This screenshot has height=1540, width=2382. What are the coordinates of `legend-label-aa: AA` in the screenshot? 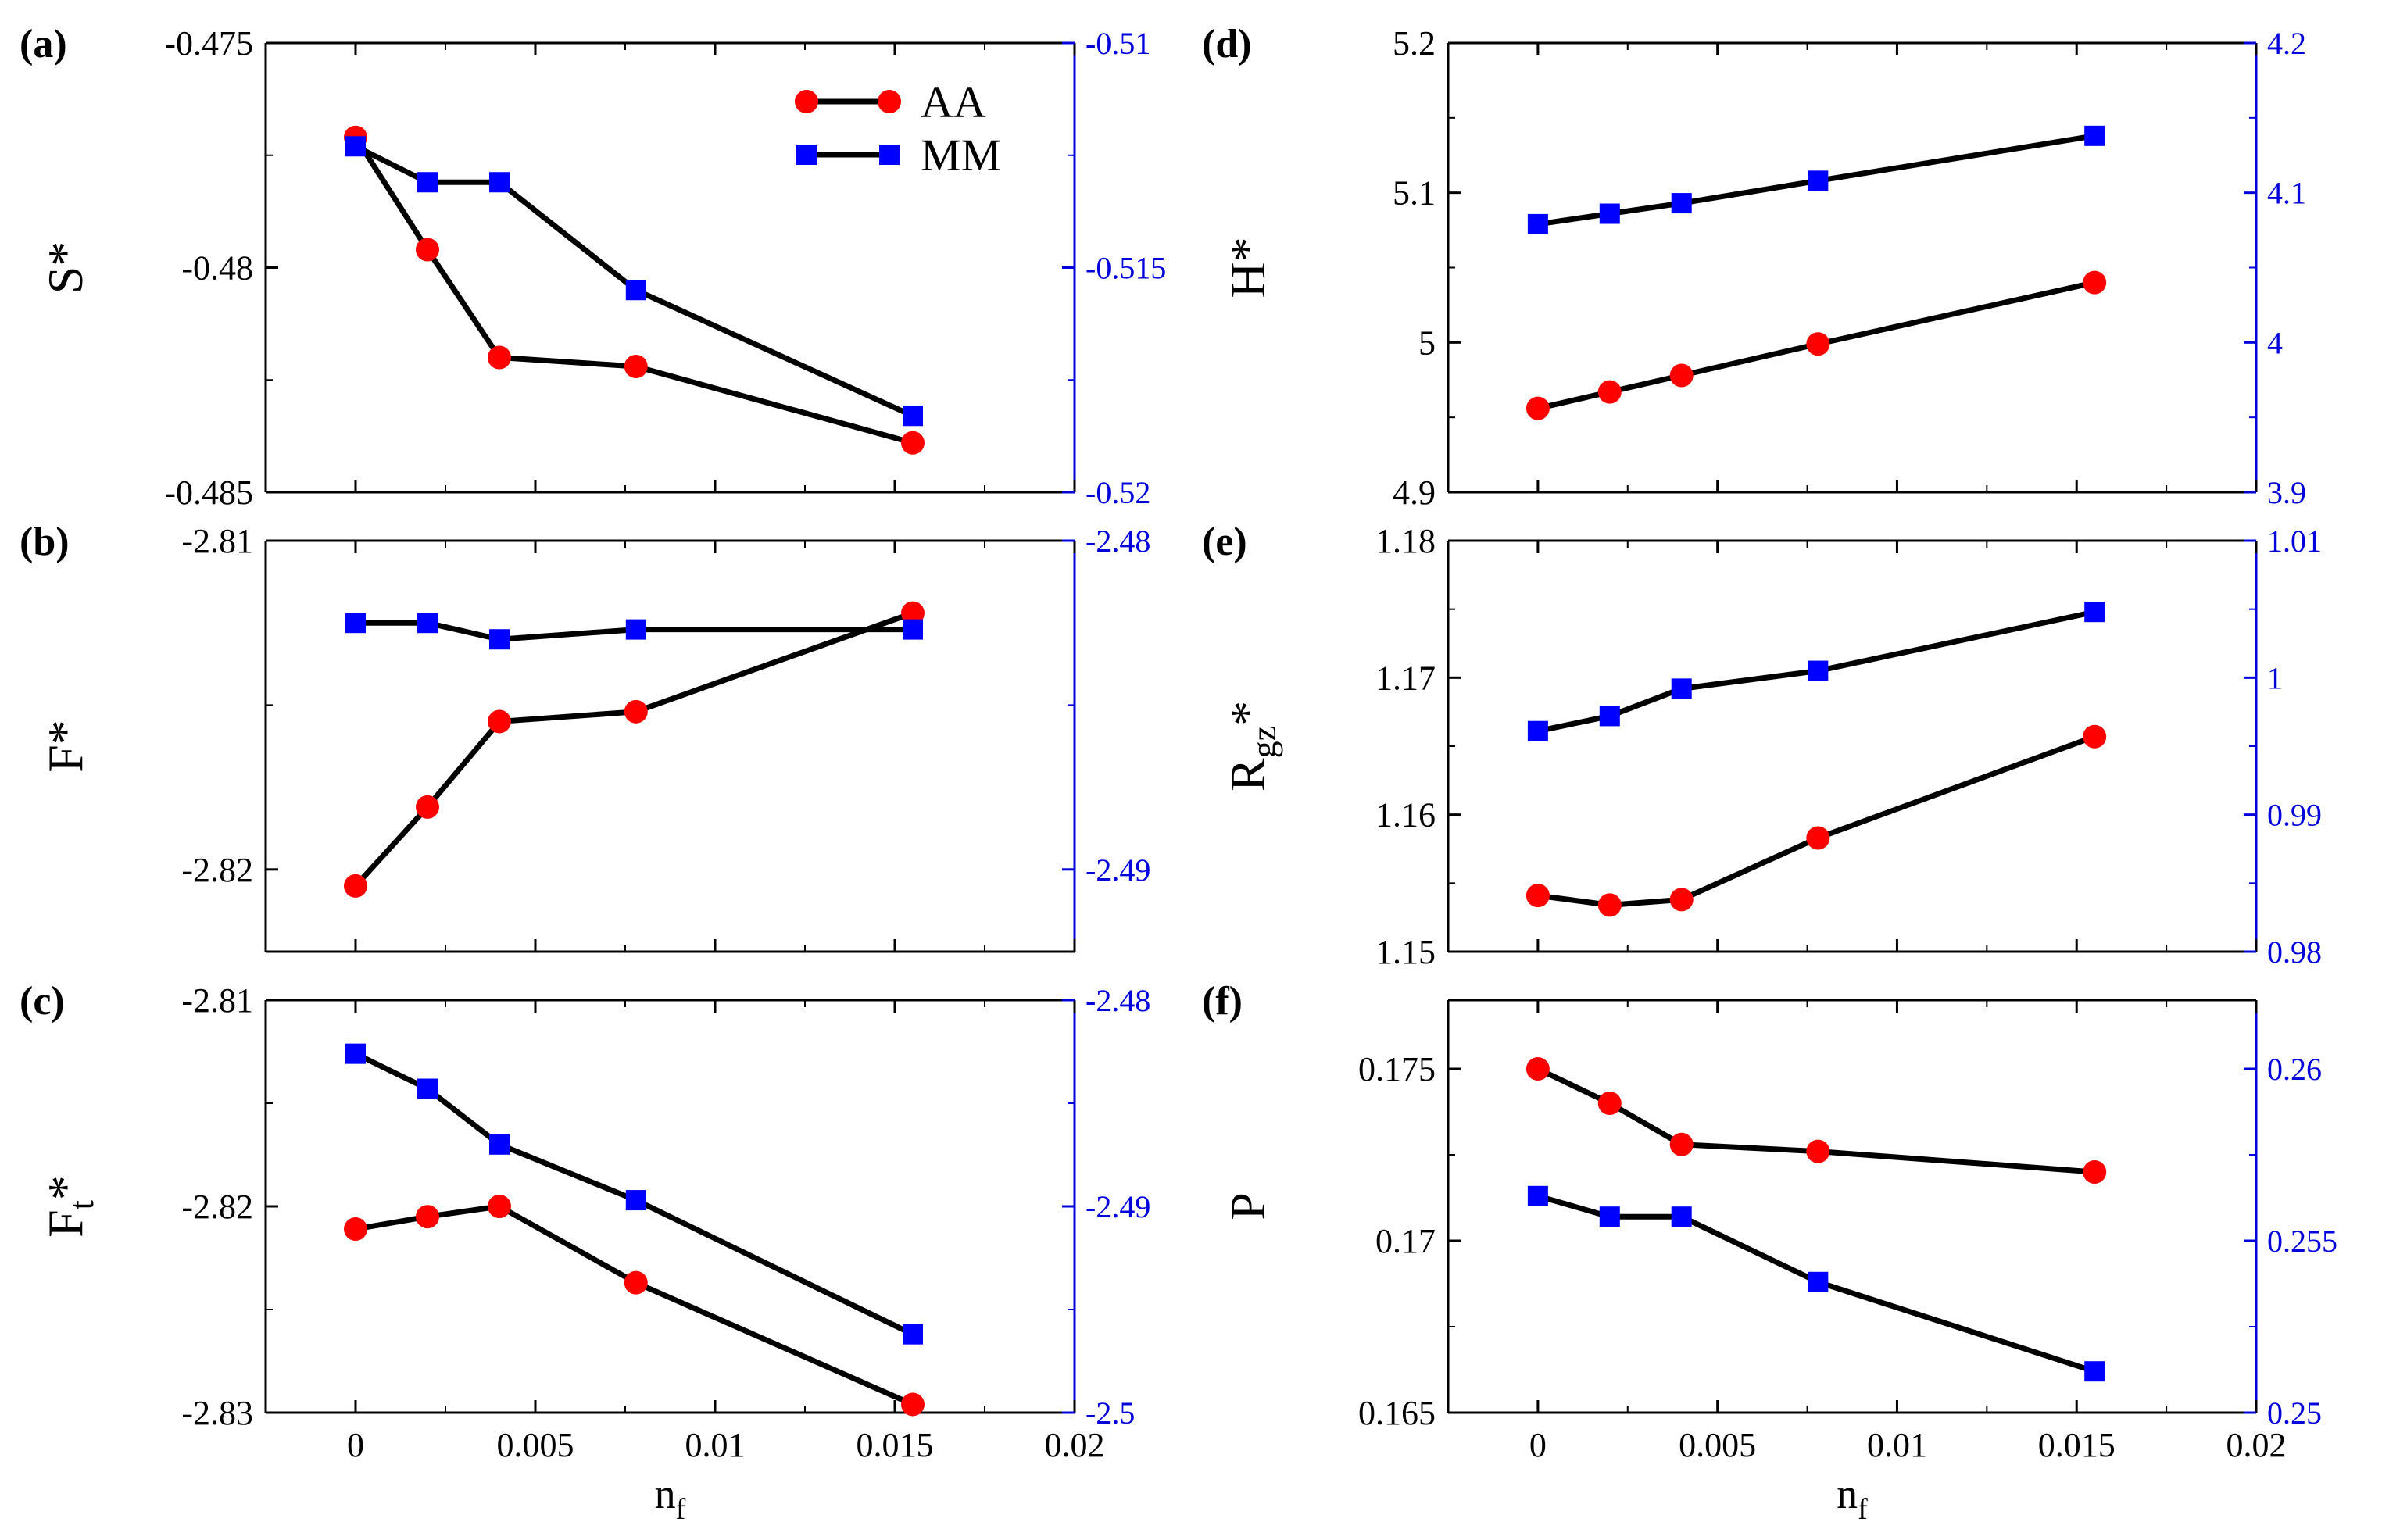 It's located at (954, 102).